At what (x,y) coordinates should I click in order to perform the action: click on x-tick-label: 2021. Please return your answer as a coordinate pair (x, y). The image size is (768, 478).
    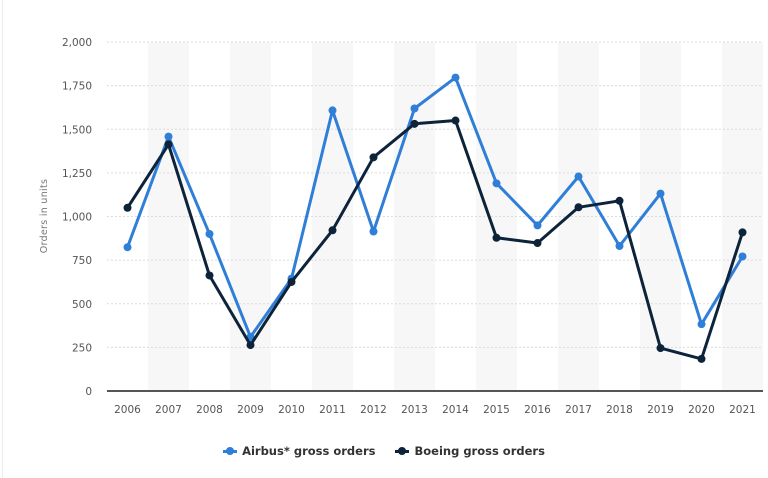
    Looking at the image, I should click on (742, 410).